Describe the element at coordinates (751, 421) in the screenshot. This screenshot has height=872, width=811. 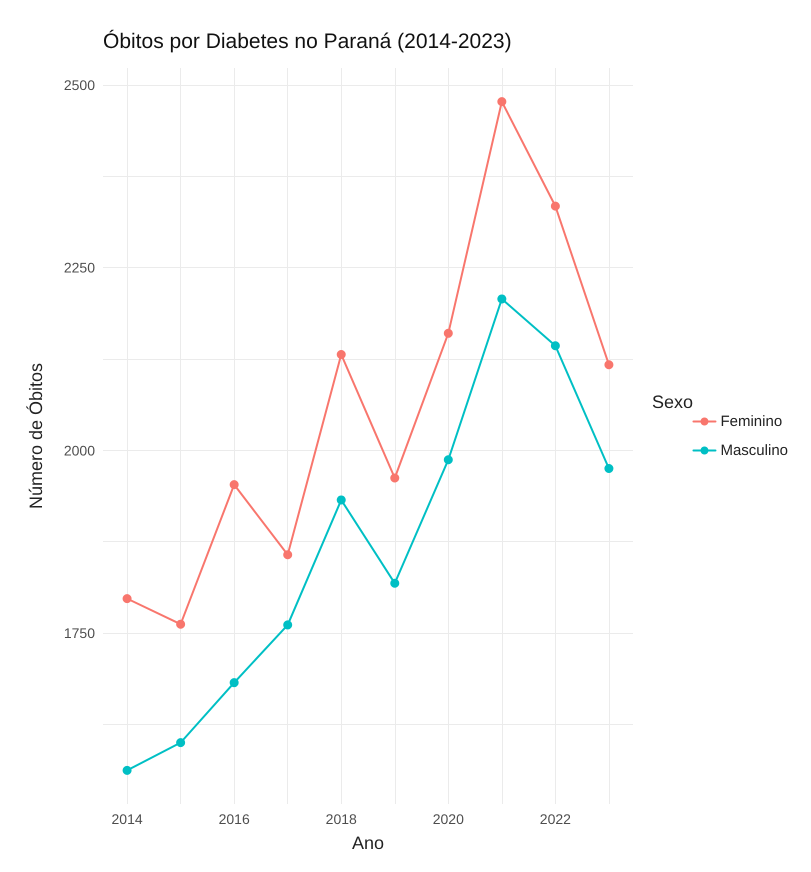
I see `legend-label: Feminino` at that location.